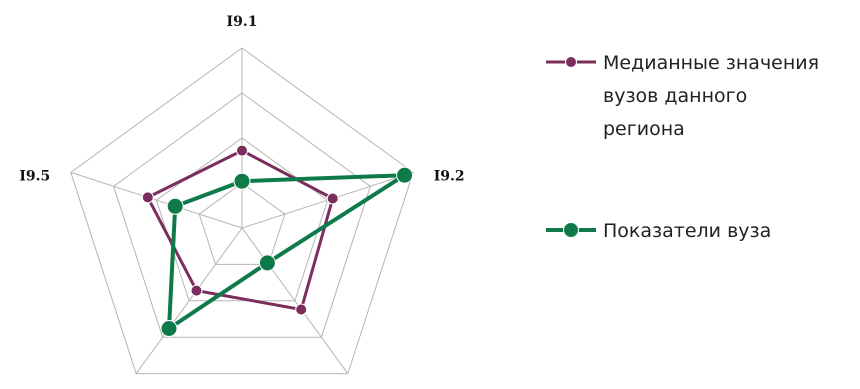 This screenshot has width=860, height=389. What do you see at coordinates (242, 22) in the screenshot?
I see `axis-label-1: I9.1` at bounding box center [242, 22].